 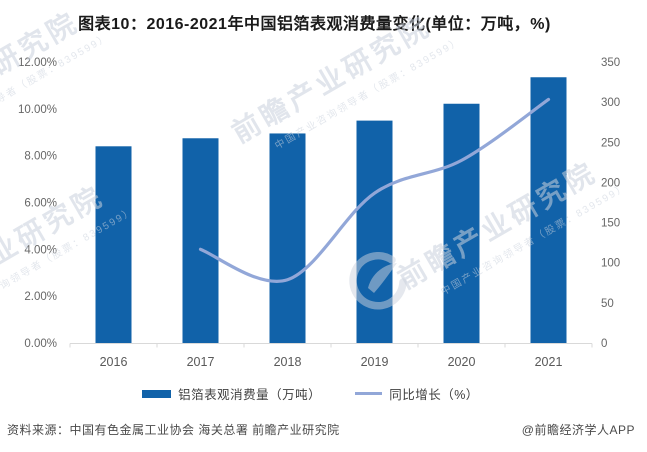 I want to click on x-axis-labels: 2016 2017 2018 2019 2020 2021, so click(x=331, y=362).